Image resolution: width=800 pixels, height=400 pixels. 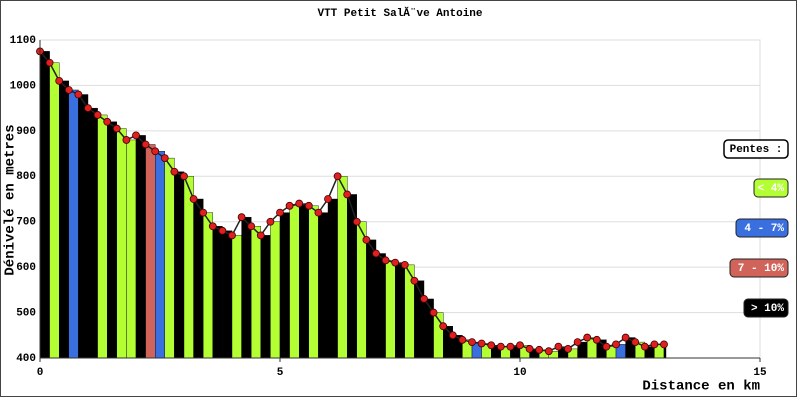 I want to click on y-tick-label: 900, so click(x=26, y=132).